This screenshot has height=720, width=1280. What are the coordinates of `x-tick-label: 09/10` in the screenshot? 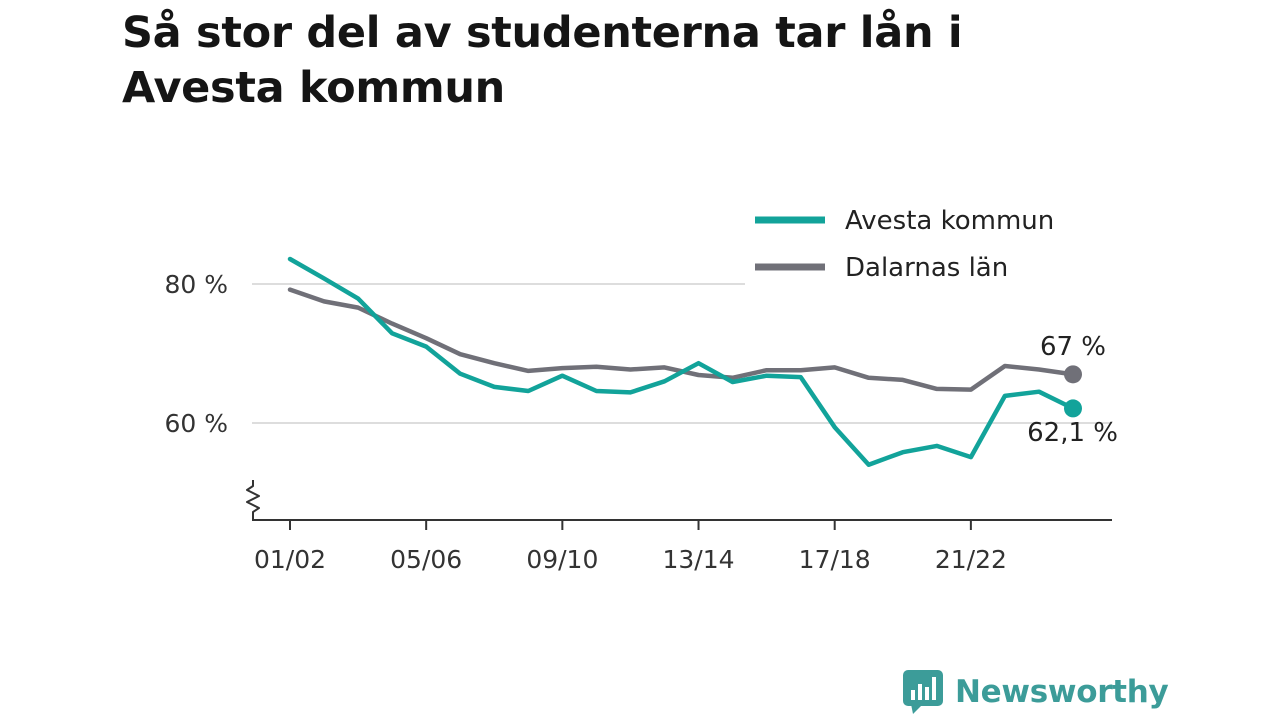 It's located at (562, 559).